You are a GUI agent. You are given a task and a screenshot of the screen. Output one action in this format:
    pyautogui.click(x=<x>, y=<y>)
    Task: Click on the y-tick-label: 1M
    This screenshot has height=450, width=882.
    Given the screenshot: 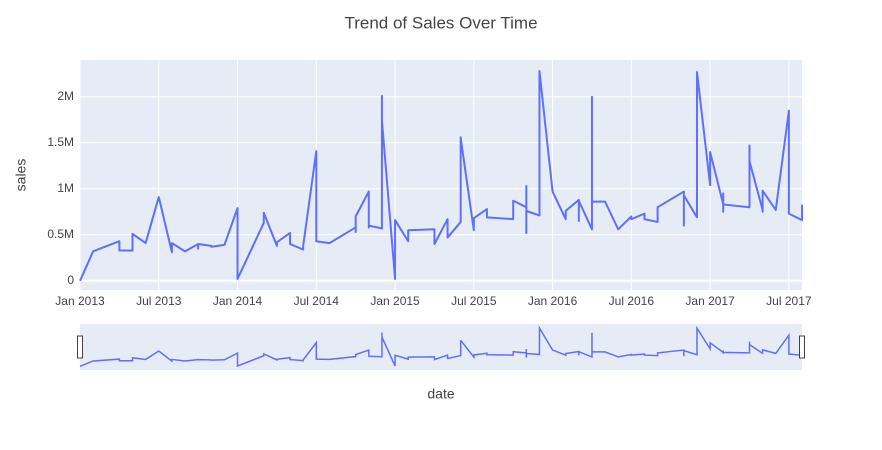 What is the action you would take?
    pyautogui.click(x=65, y=188)
    